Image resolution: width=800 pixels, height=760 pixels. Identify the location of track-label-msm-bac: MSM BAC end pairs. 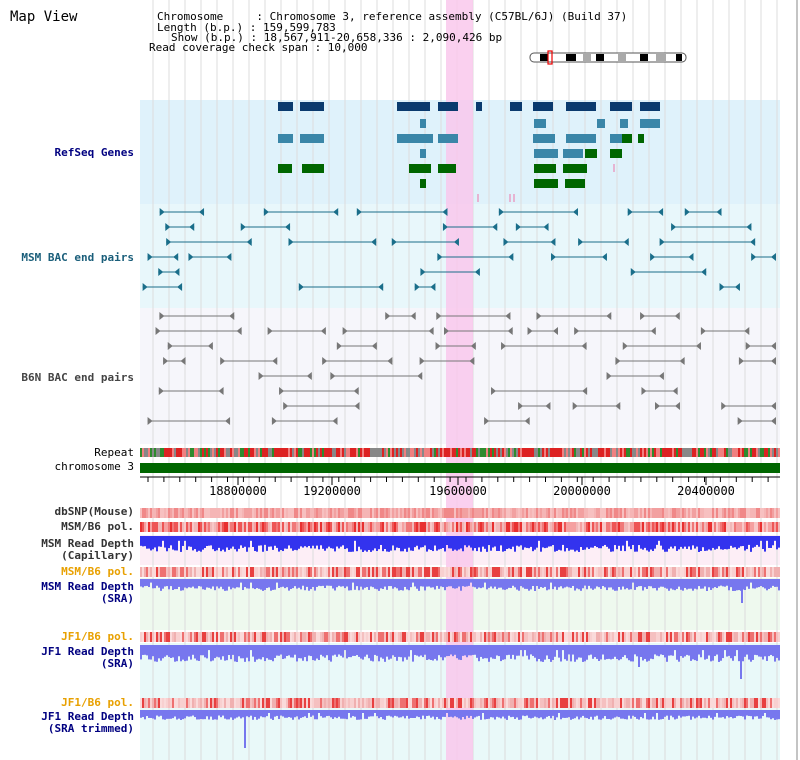
(77, 257).